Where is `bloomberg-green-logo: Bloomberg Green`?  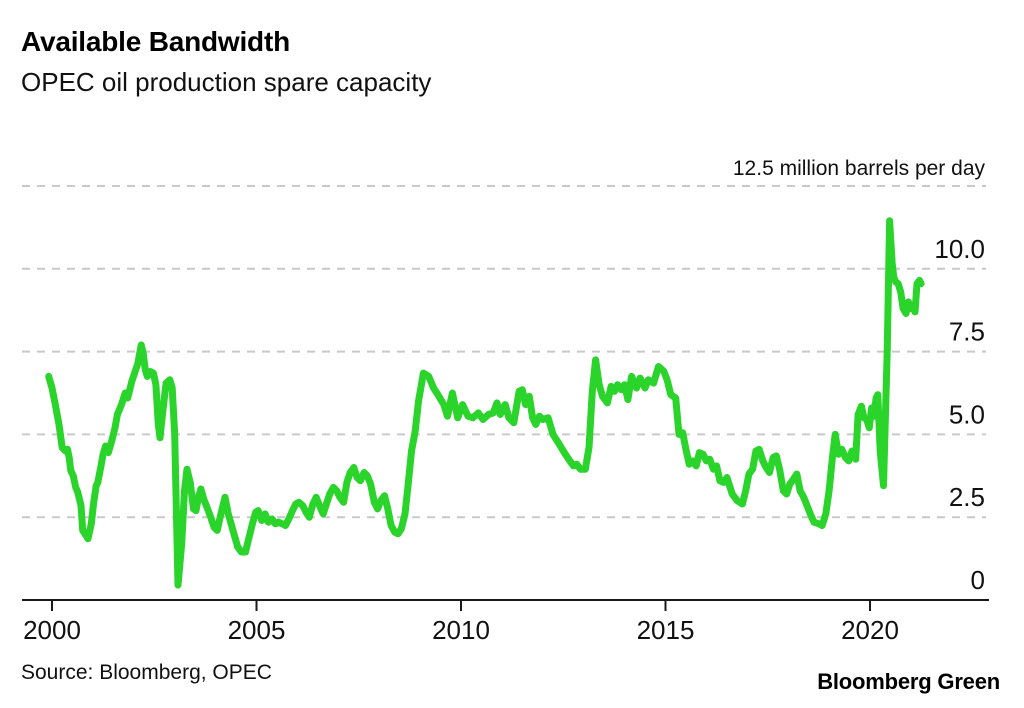 bloomberg-green-logo: Bloomberg Green is located at coordinates (908, 681).